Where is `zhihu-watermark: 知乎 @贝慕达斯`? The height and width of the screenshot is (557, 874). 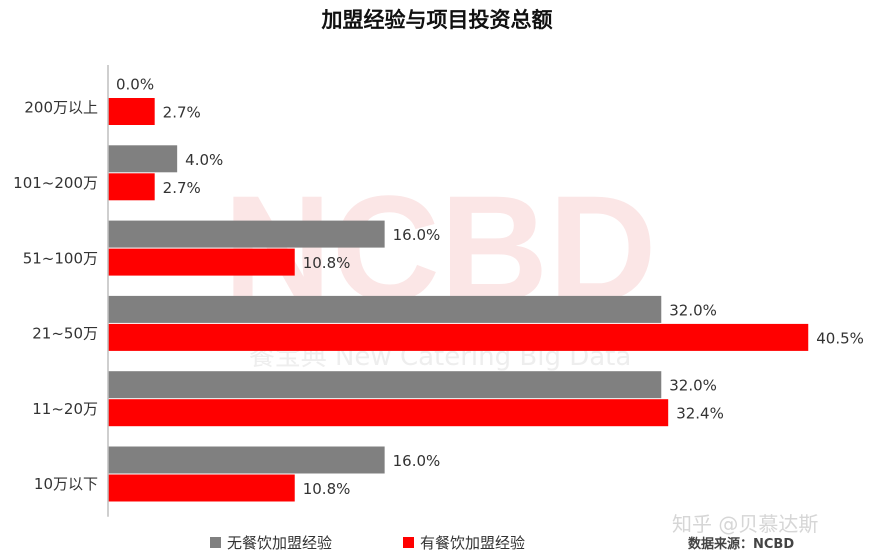 zhihu-watermark: 知乎 @贝慕达斯 is located at coordinates (745, 524).